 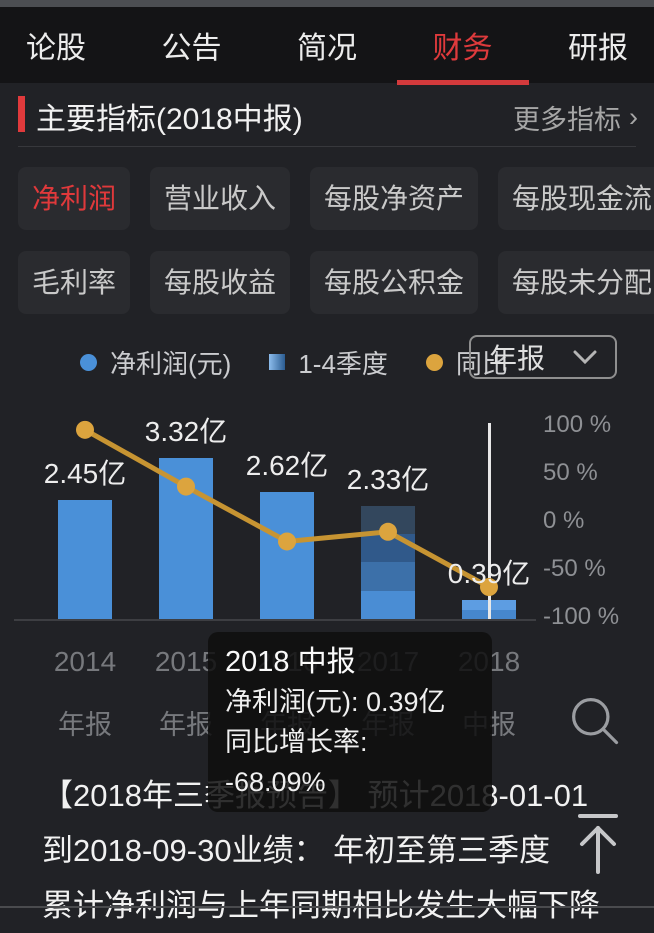 What do you see at coordinates (85, 725) in the screenshot?
I see `x-axis-sublabel-2014: 年报` at bounding box center [85, 725].